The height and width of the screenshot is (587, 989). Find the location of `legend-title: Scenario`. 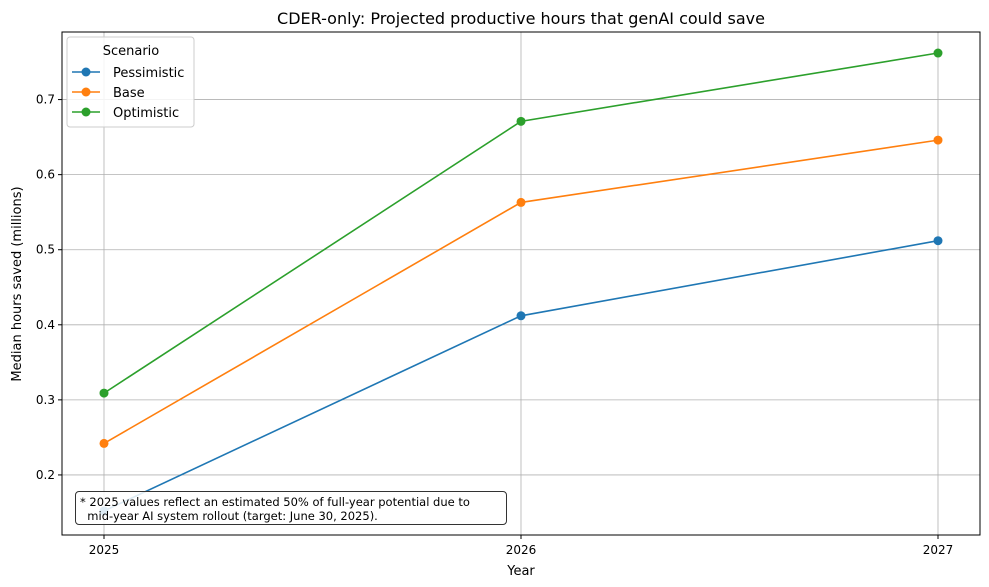

legend-title: Scenario is located at coordinates (131, 51).